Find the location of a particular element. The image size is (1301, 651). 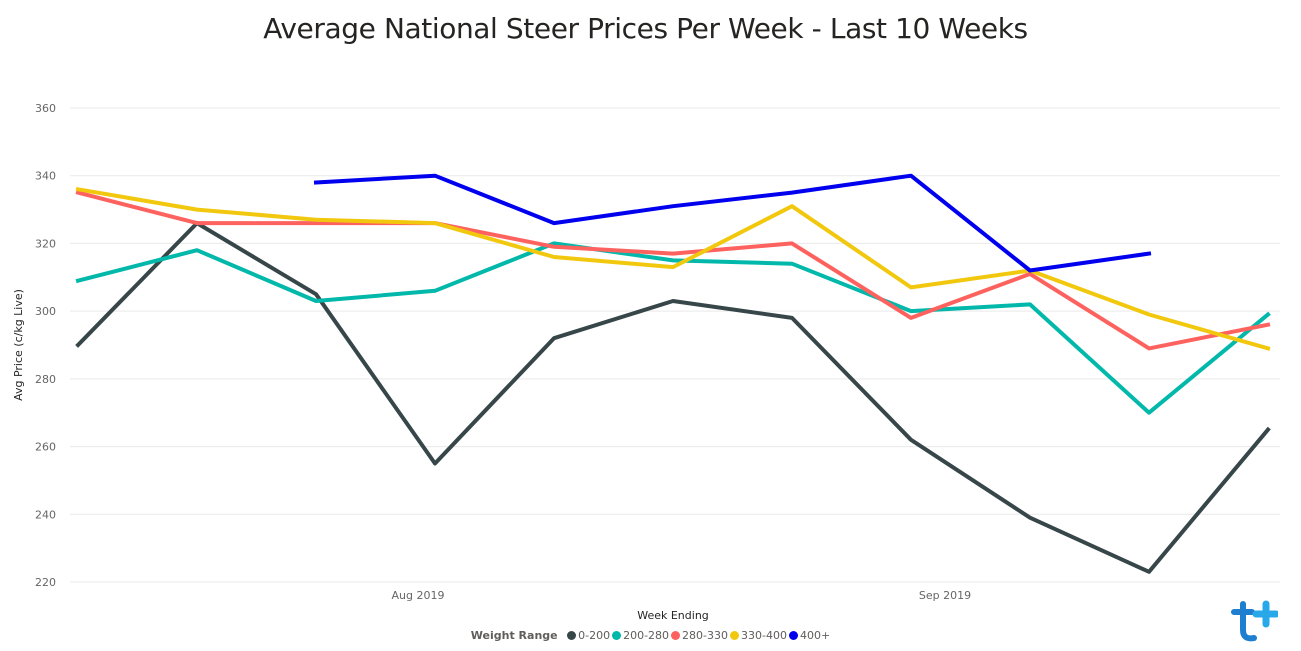

legend-label: 0-200 is located at coordinates (594, 635).